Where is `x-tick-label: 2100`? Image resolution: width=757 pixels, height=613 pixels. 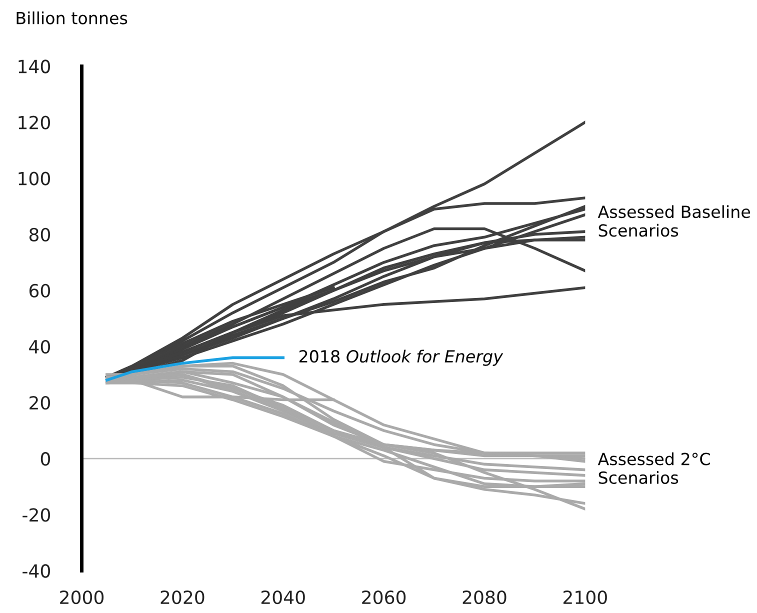 x-tick-label: 2100 is located at coordinates (585, 597).